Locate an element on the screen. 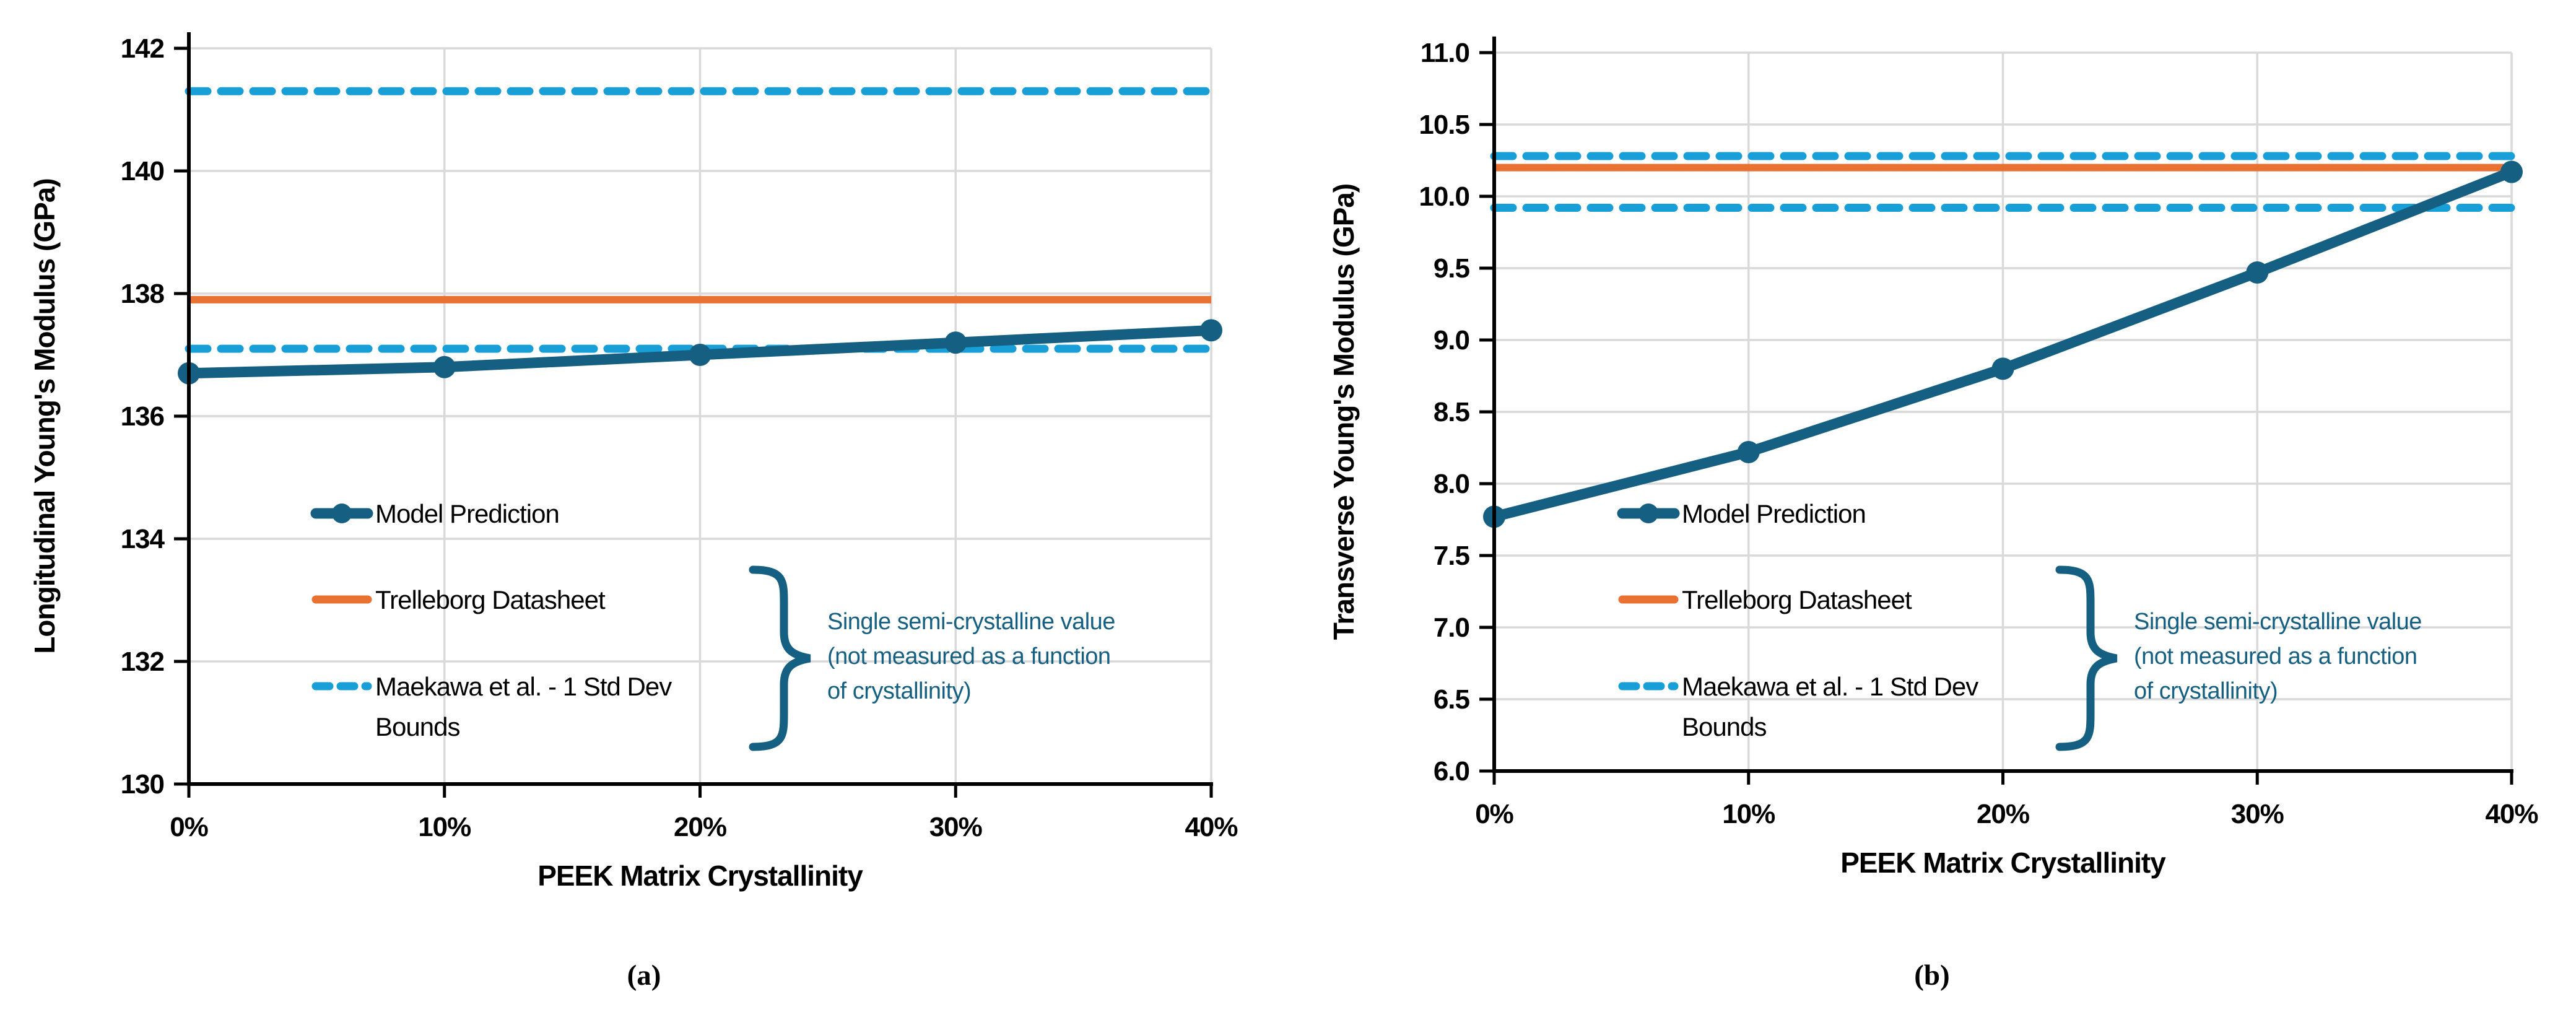 The height and width of the screenshot is (1033, 2576). y-axis-title: Transverse Young's Modulus (GPa) is located at coordinates (1344, 412).